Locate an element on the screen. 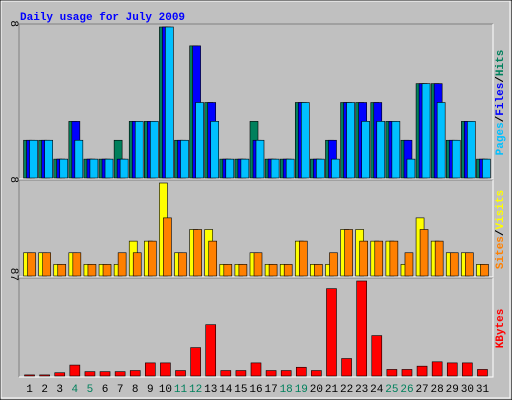 This screenshot has width=512, height=400. legend-entry: Visits is located at coordinates (501, 210).